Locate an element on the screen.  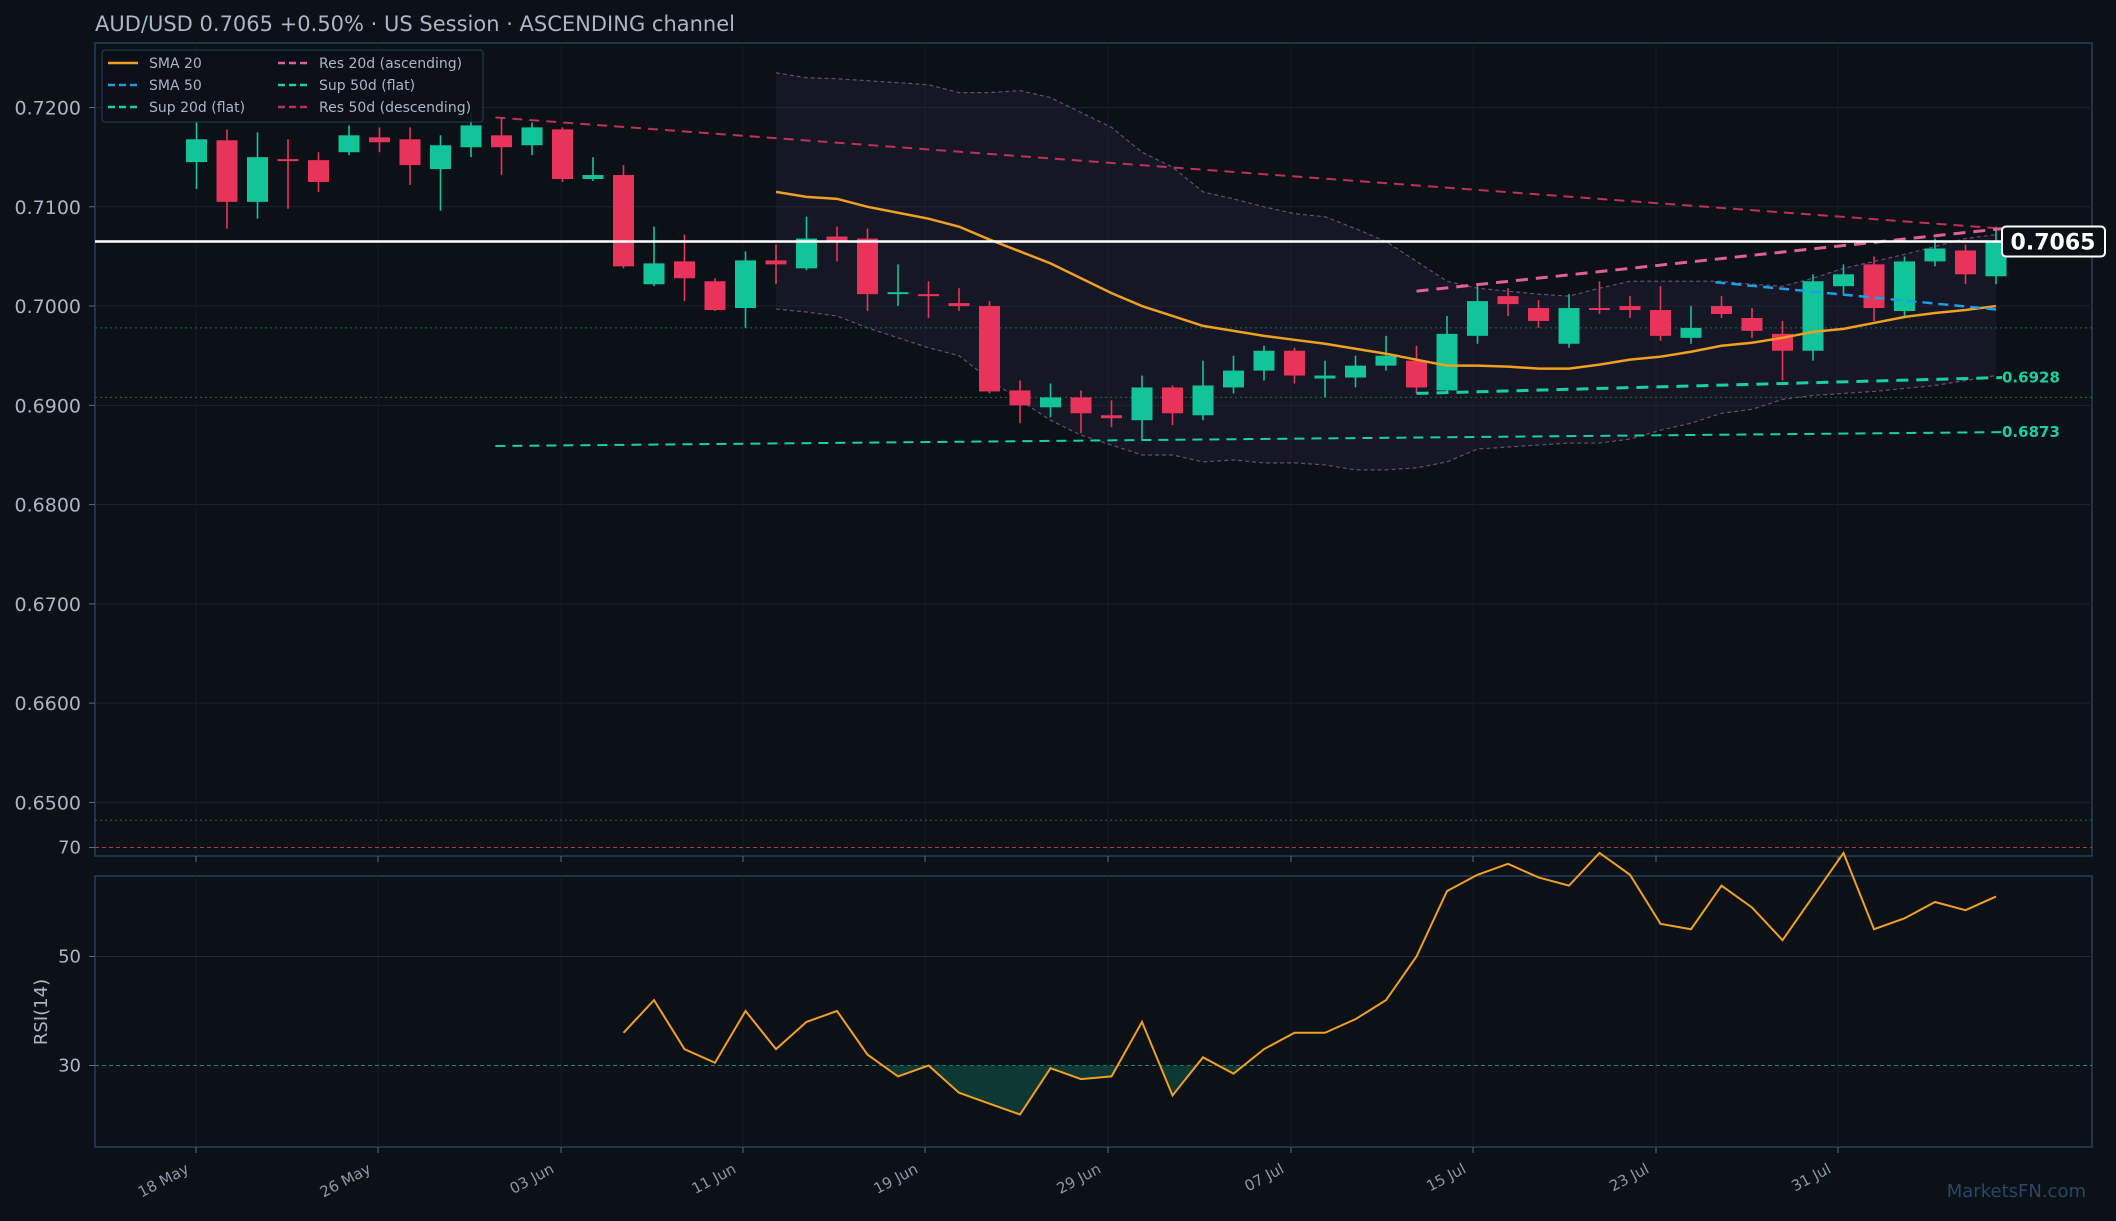
legend-label: Res 50d (descending) is located at coordinates (395, 108).